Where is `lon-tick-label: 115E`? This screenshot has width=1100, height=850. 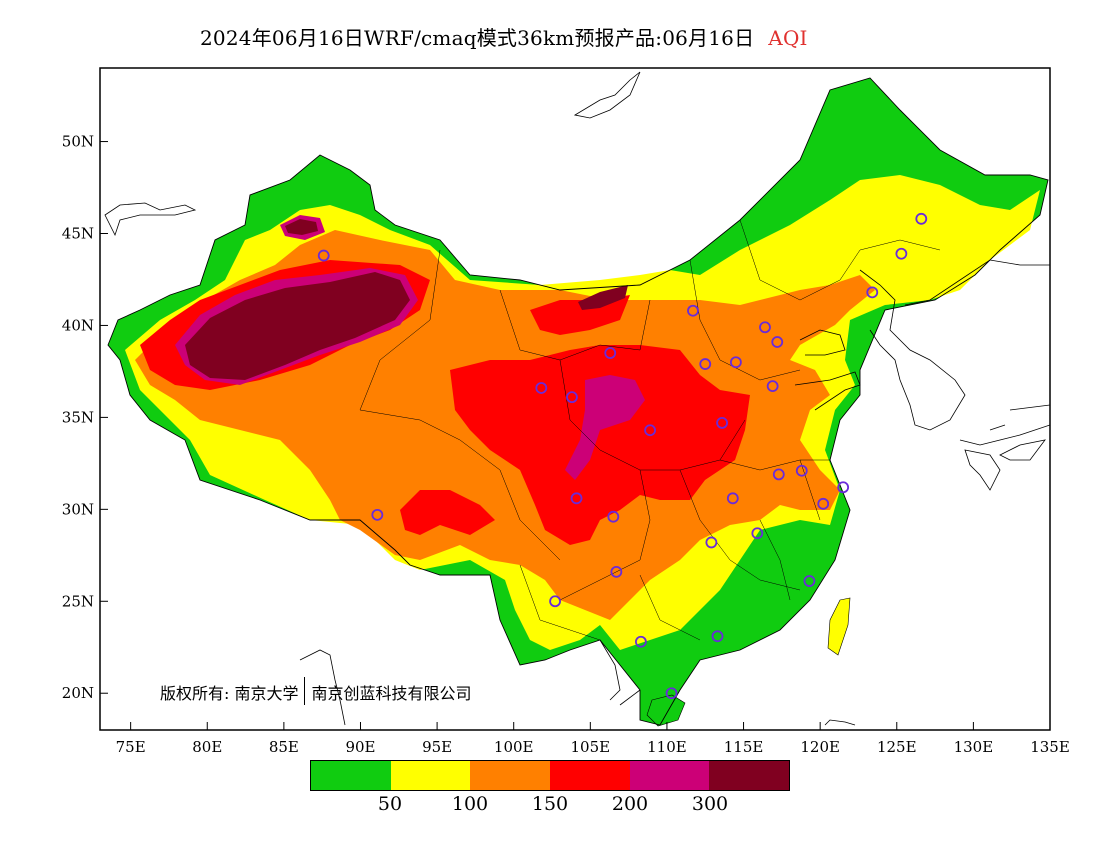
lon-tick-label: 115E is located at coordinates (744, 747).